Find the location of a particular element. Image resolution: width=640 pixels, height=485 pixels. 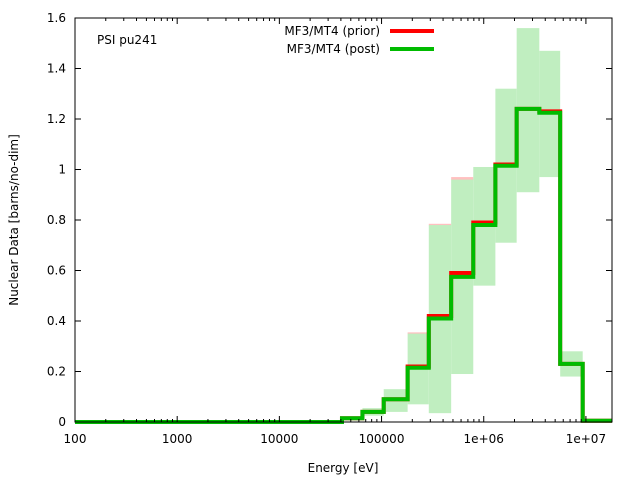

y-tick-label: 1 is located at coordinates (62, 170).